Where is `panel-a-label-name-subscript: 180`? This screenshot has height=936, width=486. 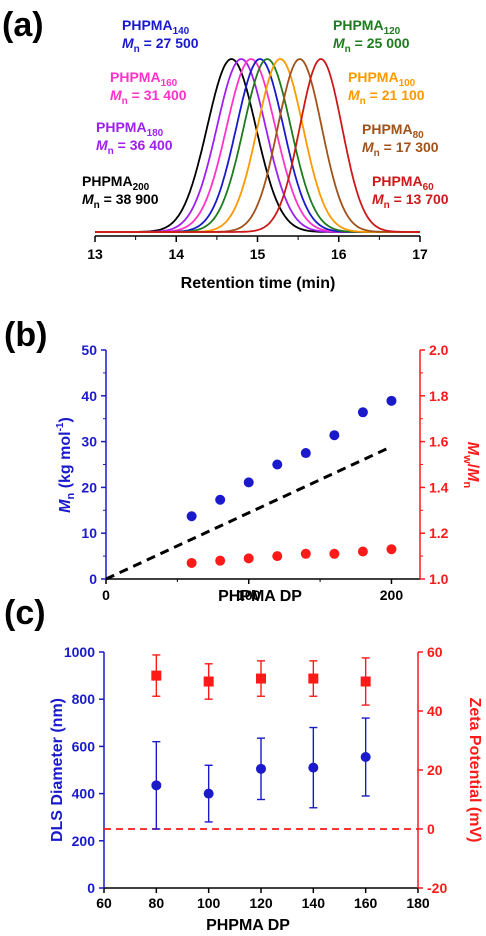 panel-a-label-name-subscript: 180 is located at coordinates (155, 133).